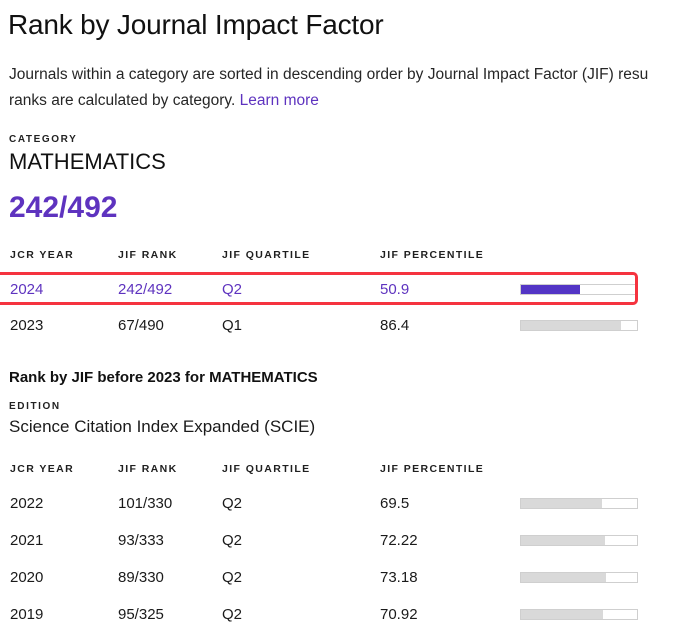 This screenshot has height=637, width=674. What do you see at coordinates (196, 24) in the screenshot?
I see `page-title: Rank by Journal Impact Factor` at bounding box center [196, 24].